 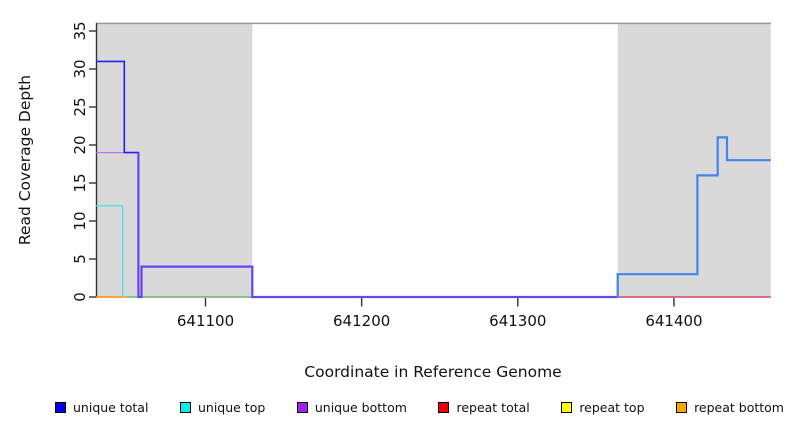 What do you see at coordinates (231, 407) in the screenshot?
I see `legend-label: unique top` at bounding box center [231, 407].